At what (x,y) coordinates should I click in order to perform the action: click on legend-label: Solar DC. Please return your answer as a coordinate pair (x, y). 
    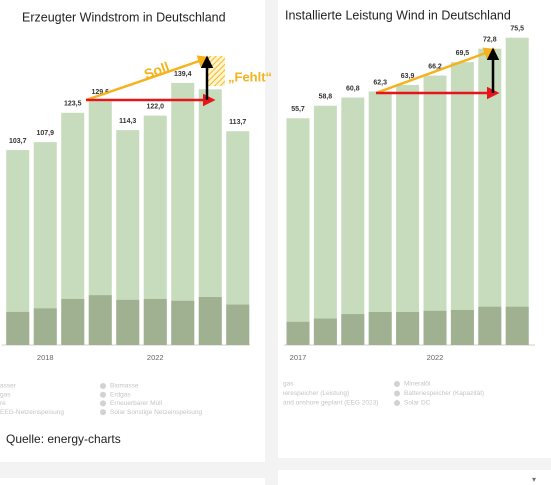
    Looking at the image, I should click on (417, 403).